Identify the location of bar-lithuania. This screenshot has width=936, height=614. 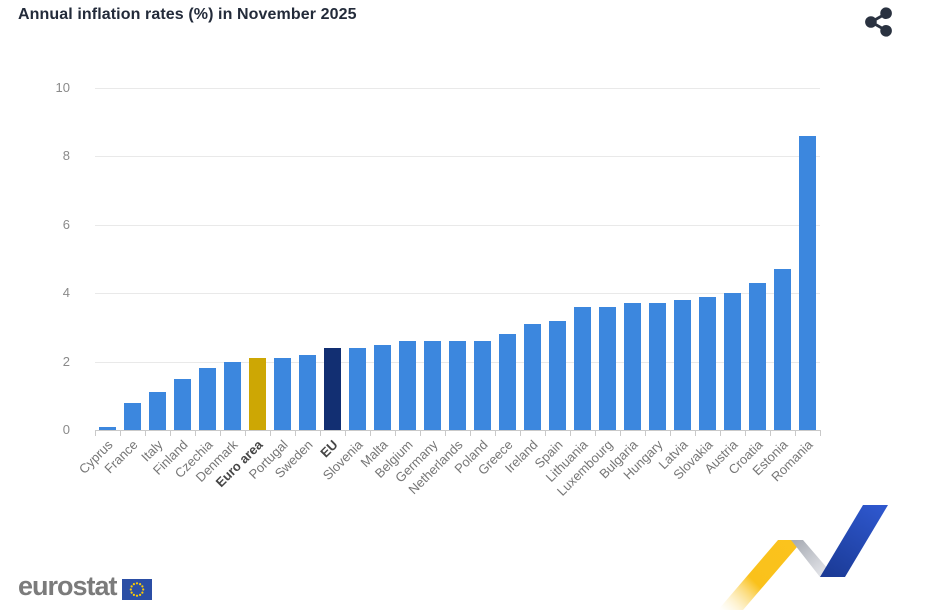
(582, 368).